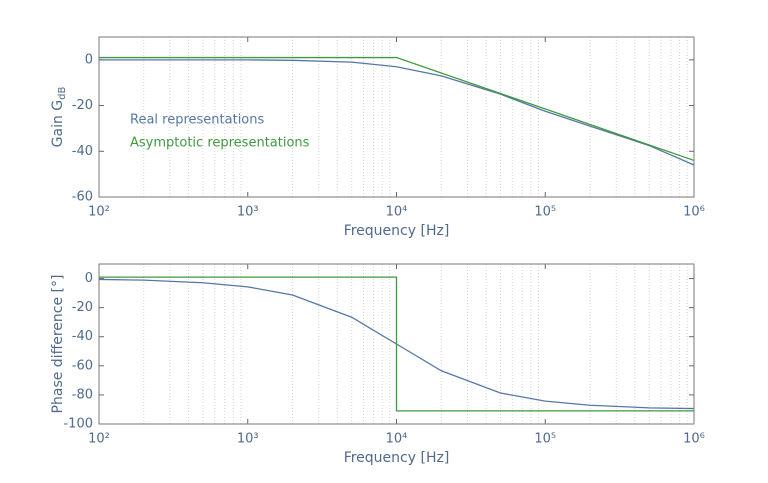 The height and width of the screenshot is (483, 768). I want to click on y-axis-label: Phase difference [°], so click(58, 344).